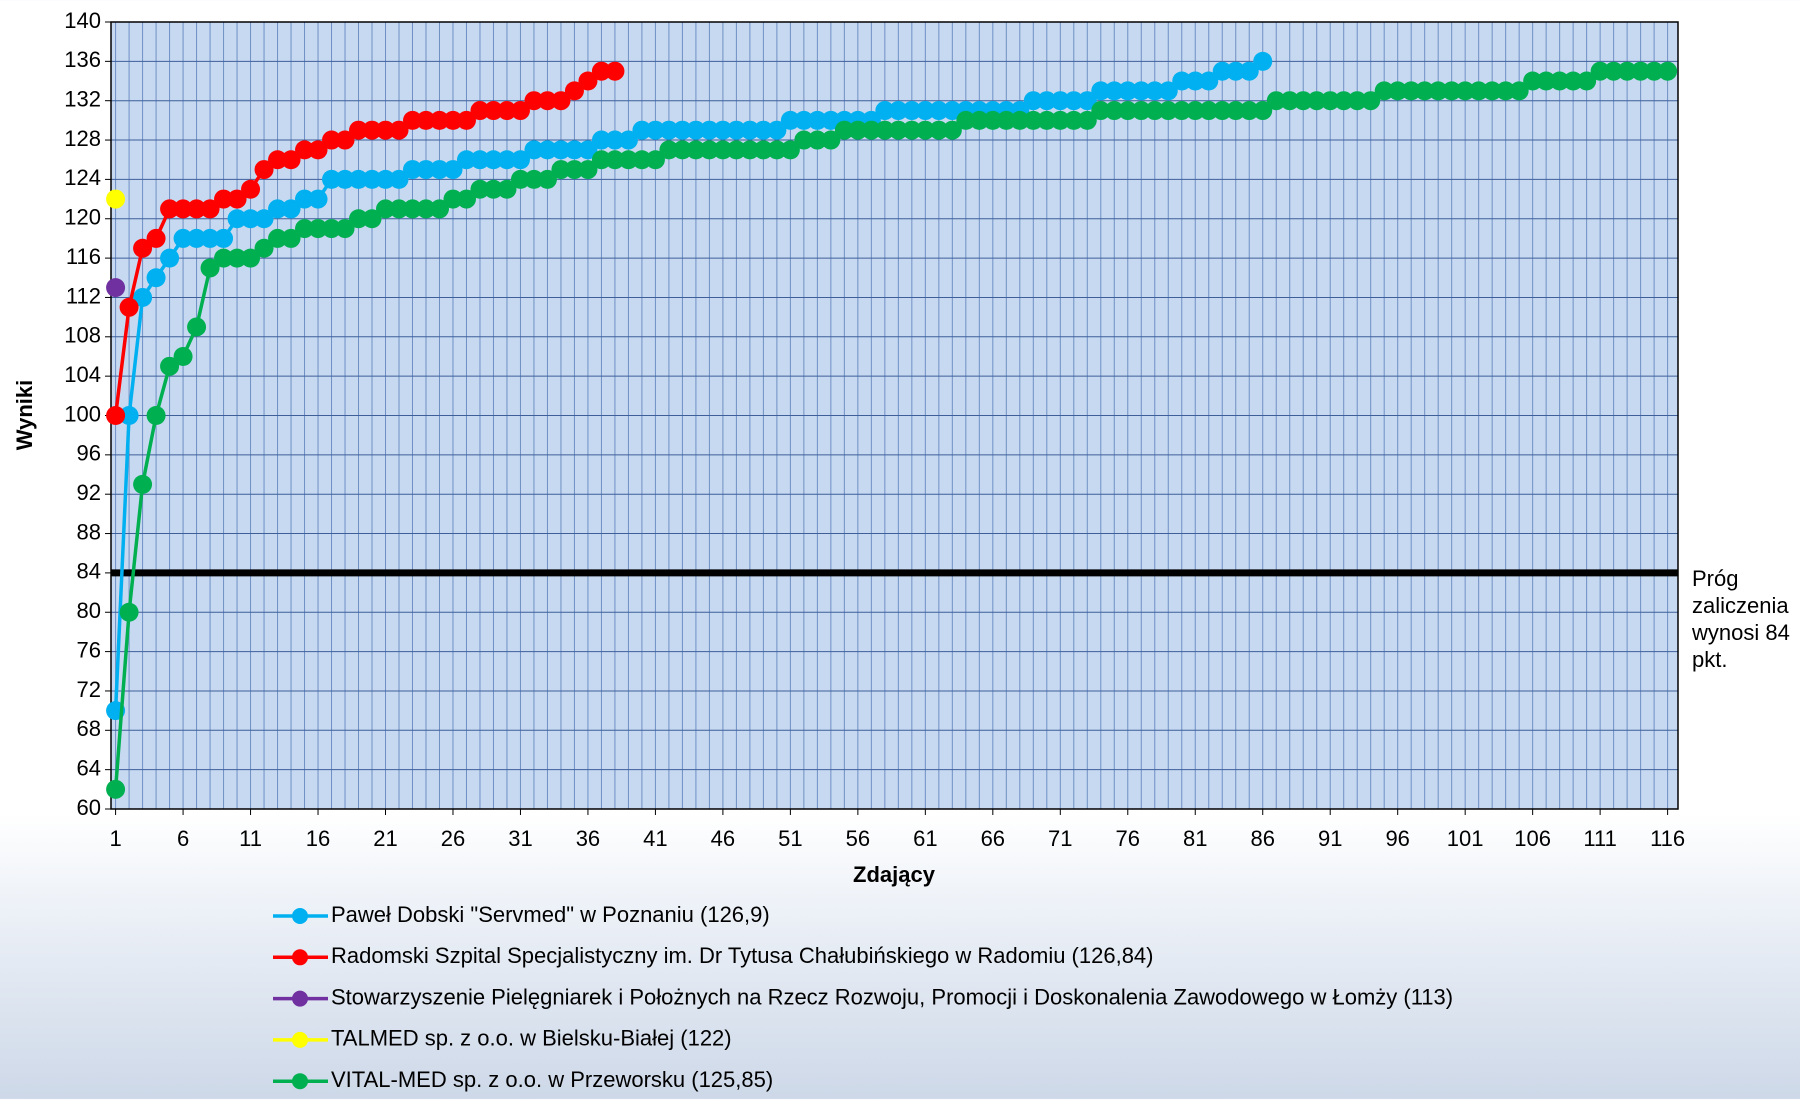 The height and width of the screenshot is (1104, 1800). Describe the element at coordinates (858, 838) in the screenshot. I see `x-tick-label: 56` at that location.